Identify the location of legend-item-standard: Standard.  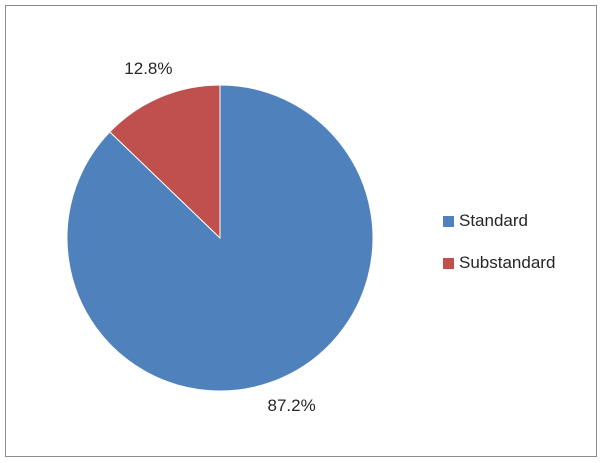
(499, 221).